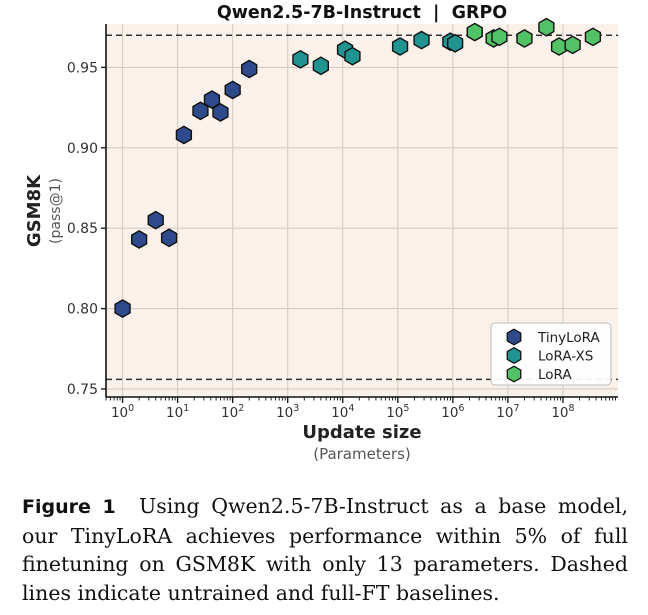 This screenshot has width=648, height=615. I want to click on legend-label: LoRA, so click(555, 375).